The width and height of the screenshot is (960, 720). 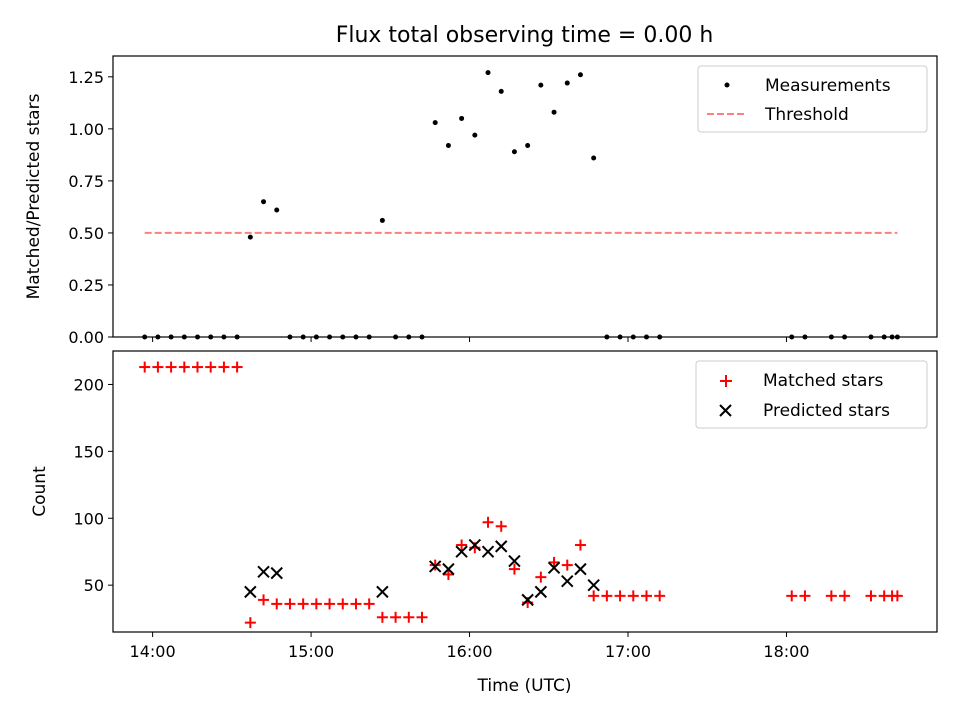 I want to click on top-y-tick-label: 0.50, so click(x=86, y=233).